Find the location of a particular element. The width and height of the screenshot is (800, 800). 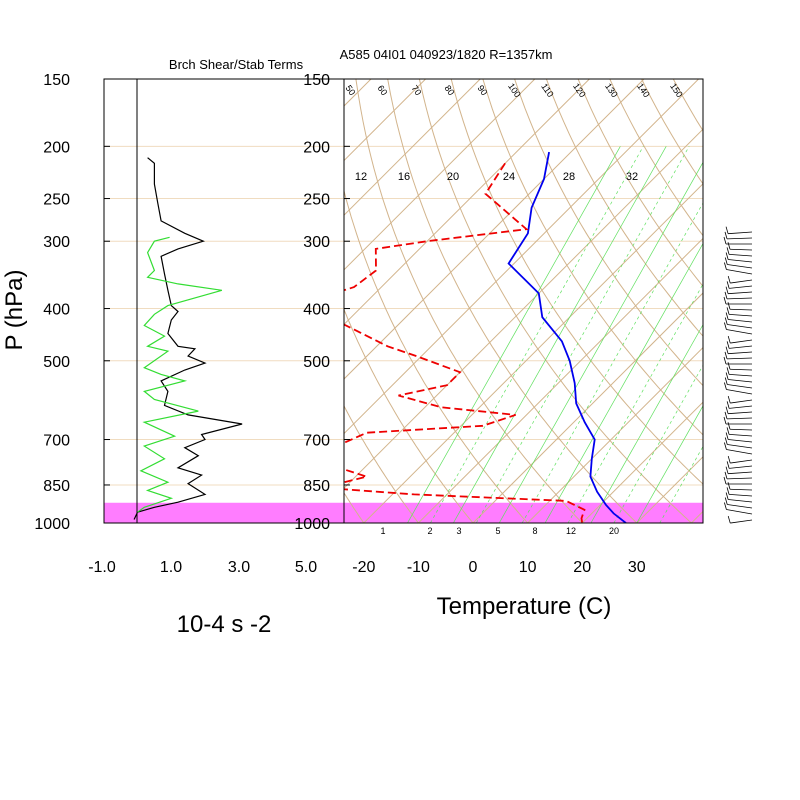

dewpoint-profile is located at coordinates (465, 342).